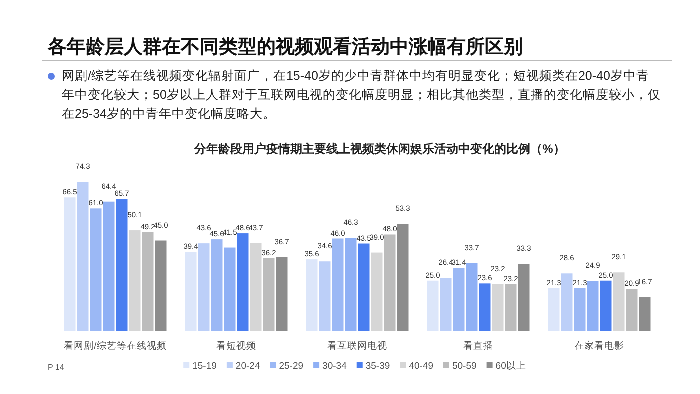 The height and width of the screenshot is (394, 700). I want to click on chart-subtitle: 网剧/综艺等在线视频变化辐射面广，在15-40岁的少中青群体中均有明显变化；短视频类在20-40岁中青年中变化较大；50岁以上人群对于互联网电视的变化幅度明显；相比其他类型，直播的变化幅度较小，仅在25-34岁的中青年中变化幅度略大。, so click(362, 95).